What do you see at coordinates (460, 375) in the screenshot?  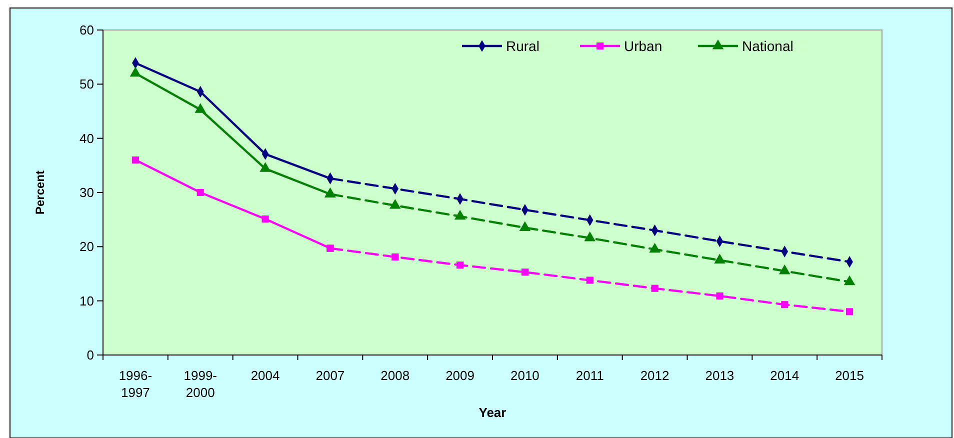 I see `x-tick-label: 2009` at bounding box center [460, 375].